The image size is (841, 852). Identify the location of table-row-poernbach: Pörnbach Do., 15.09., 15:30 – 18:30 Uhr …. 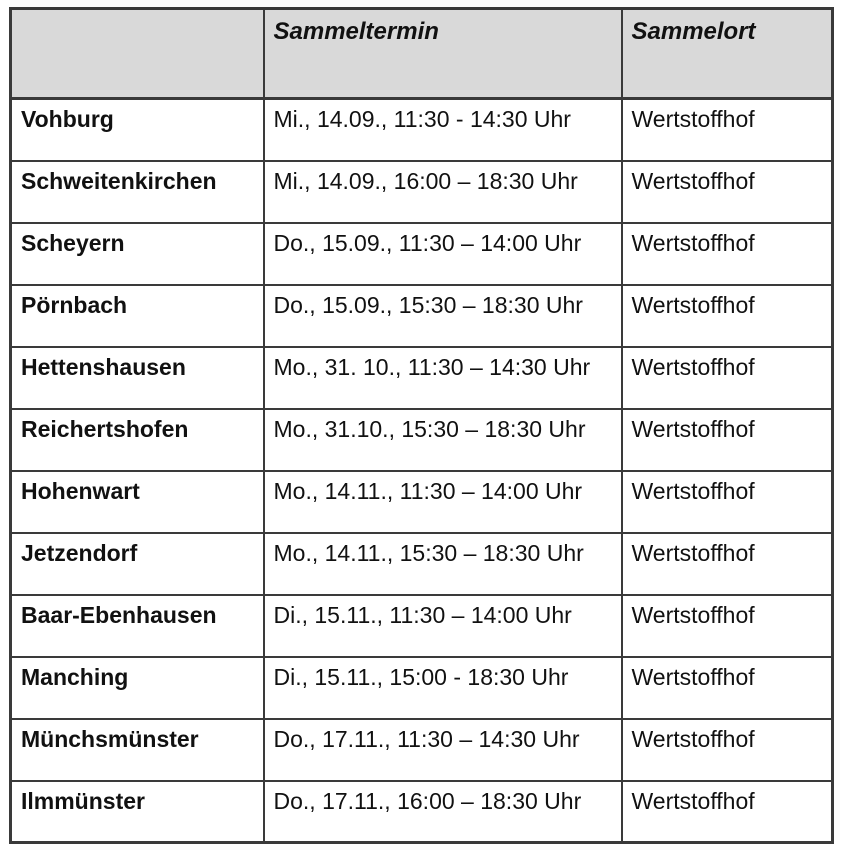
(421, 315).